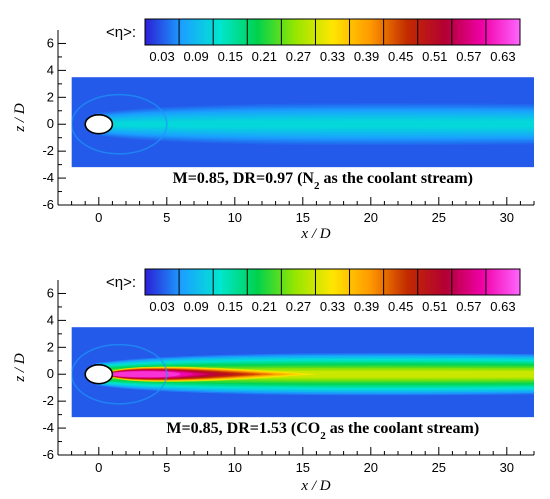 The image size is (550, 499). What do you see at coordinates (243, 428) in the screenshot?
I see `caption-pre: M=0.85, DR=1.53 (CO` at bounding box center [243, 428].